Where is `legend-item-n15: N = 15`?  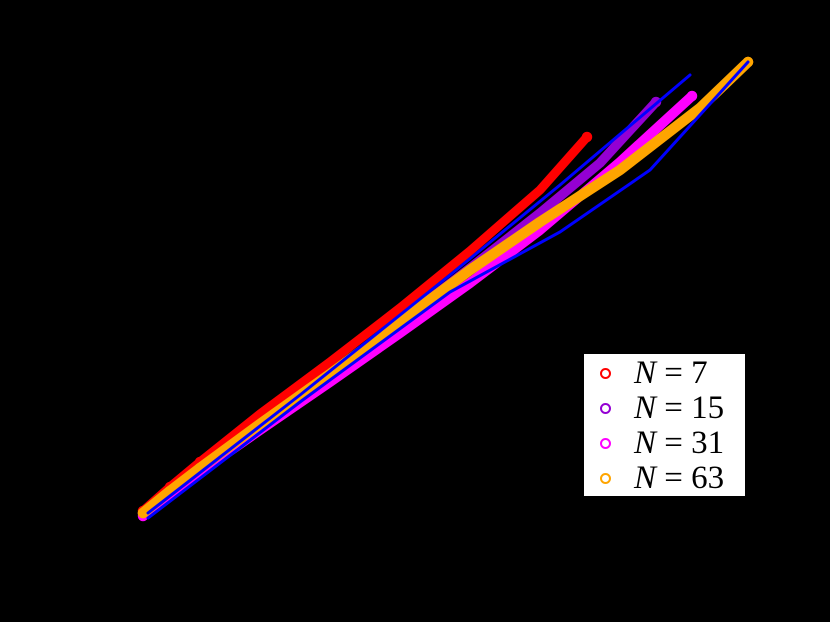
legend-item-n15: N = 15 is located at coordinates (664, 408).